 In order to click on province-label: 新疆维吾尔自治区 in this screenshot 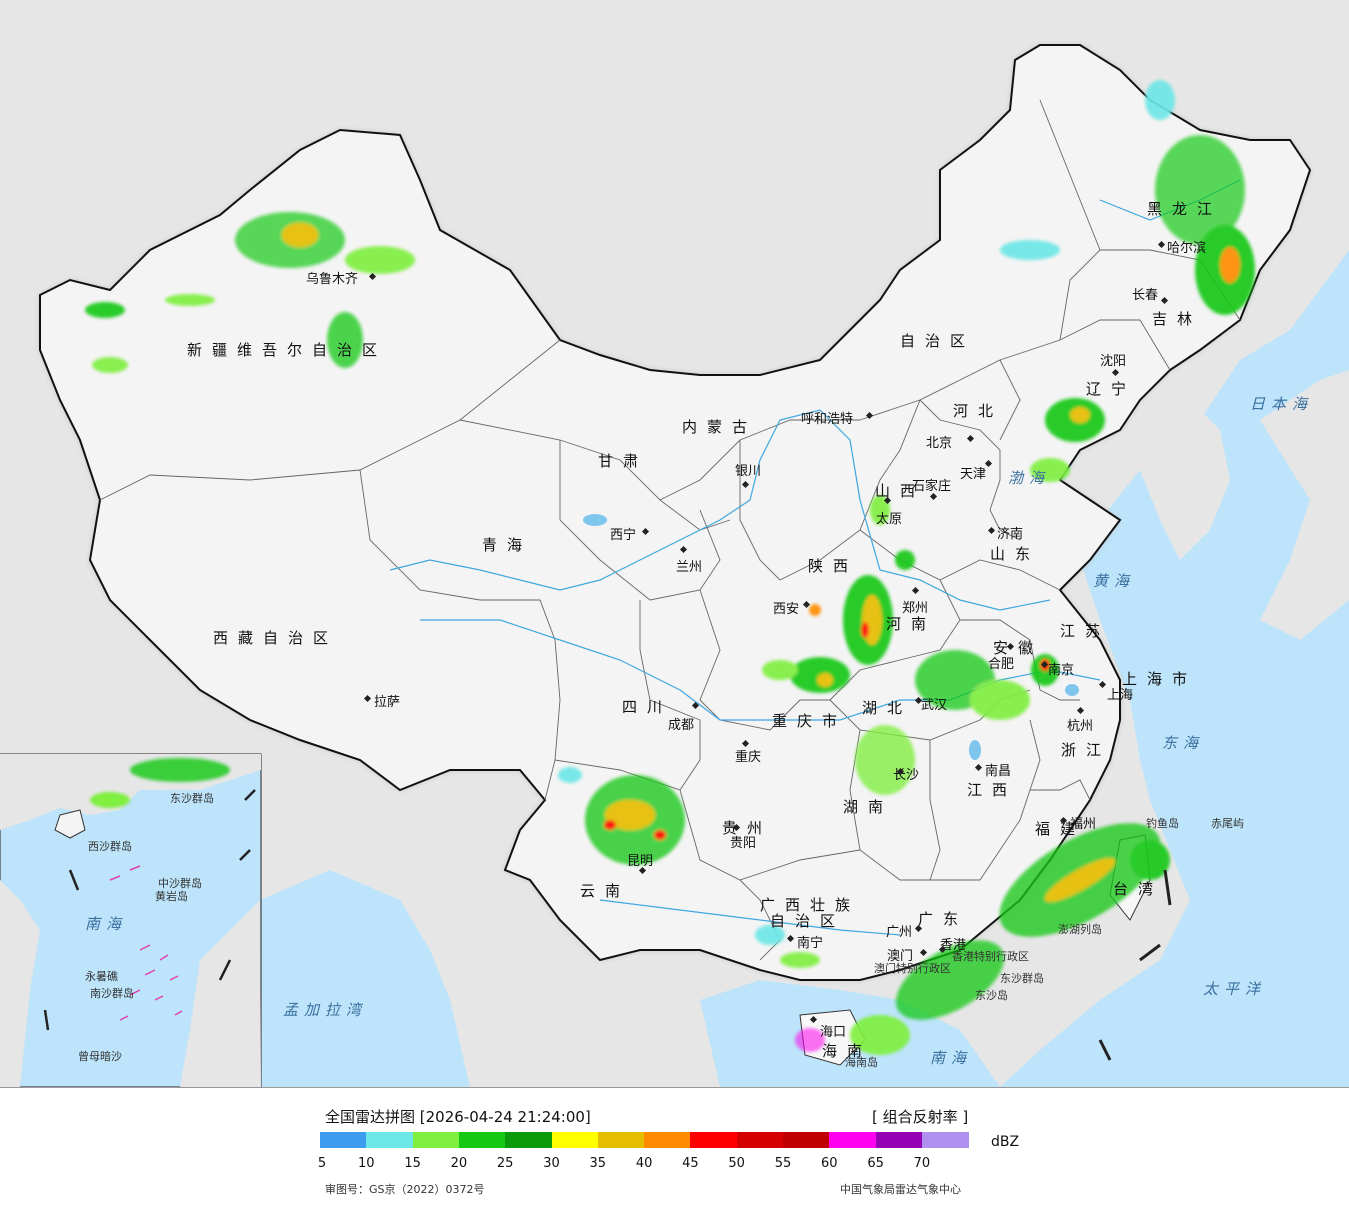, I will do `click(287, 350)`.